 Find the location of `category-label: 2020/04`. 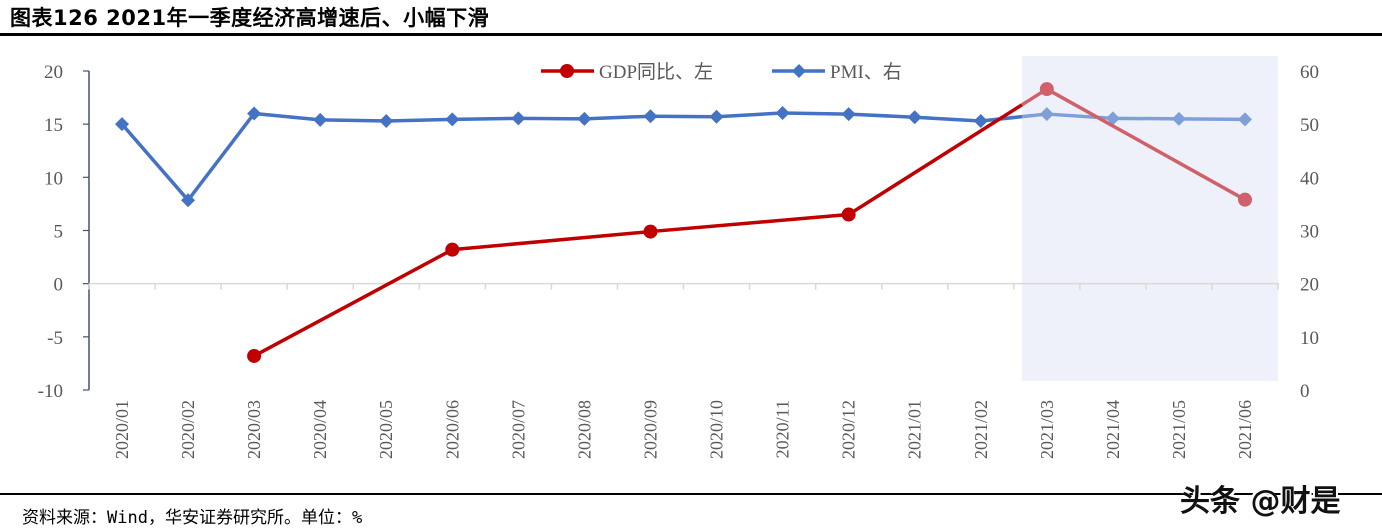

category-label: 2020/04 is located at coordinates (320, 429).